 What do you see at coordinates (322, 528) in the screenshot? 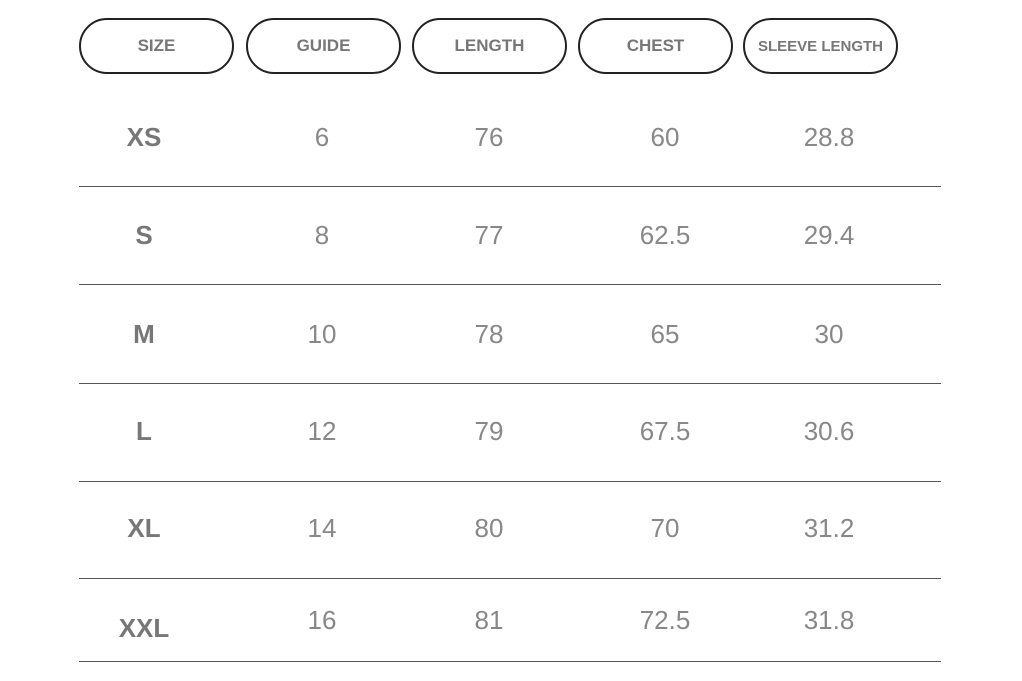
I see `measurement: 14` at bounding box center [322, 528].